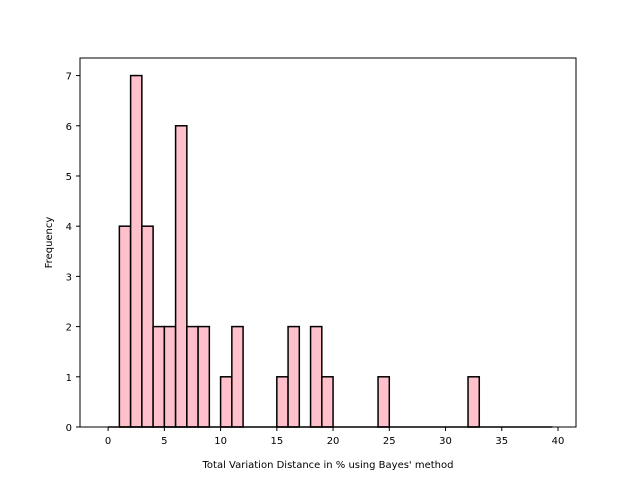 This screenshot has width=640, height=480. I want to click on y-axis-ticks: 0 1 2 3 4 5 6 7, so click(73, 253).